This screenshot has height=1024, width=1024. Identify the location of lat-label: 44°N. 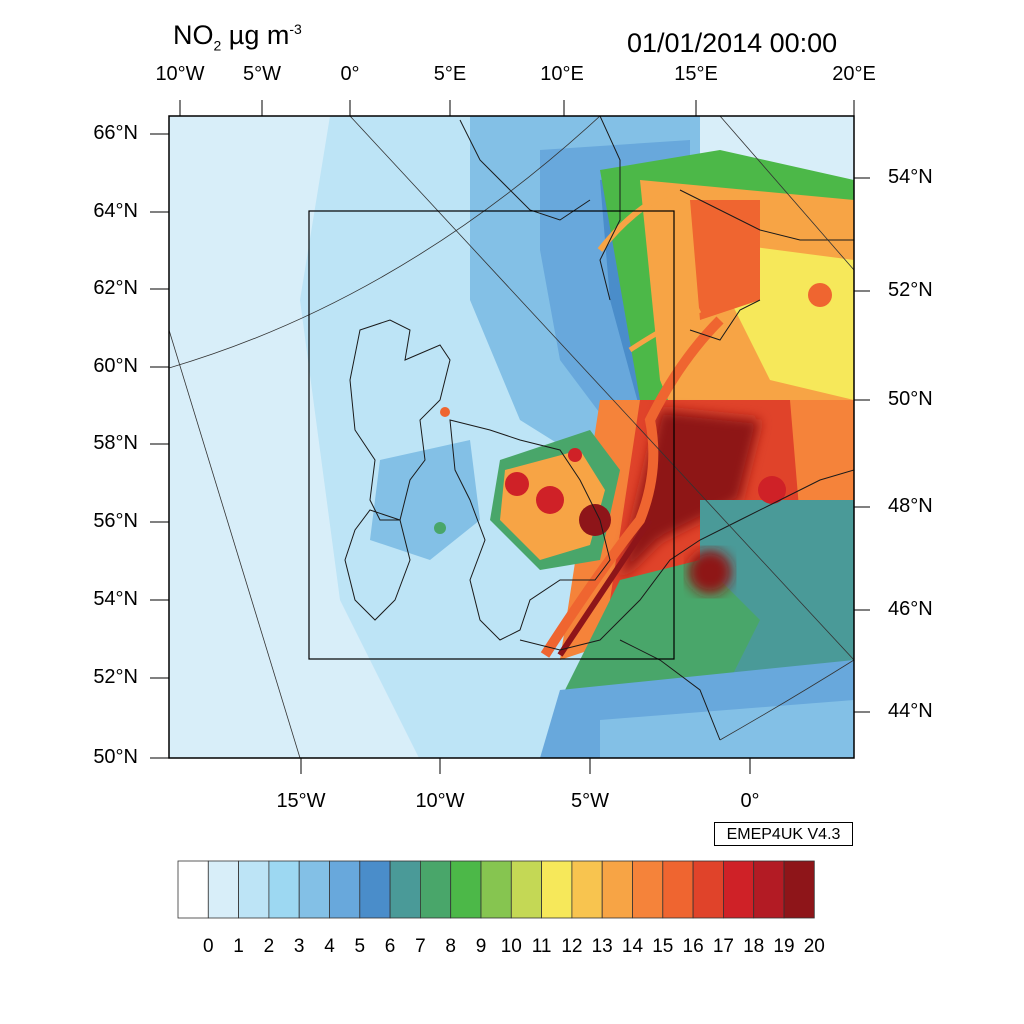
(910, 711).